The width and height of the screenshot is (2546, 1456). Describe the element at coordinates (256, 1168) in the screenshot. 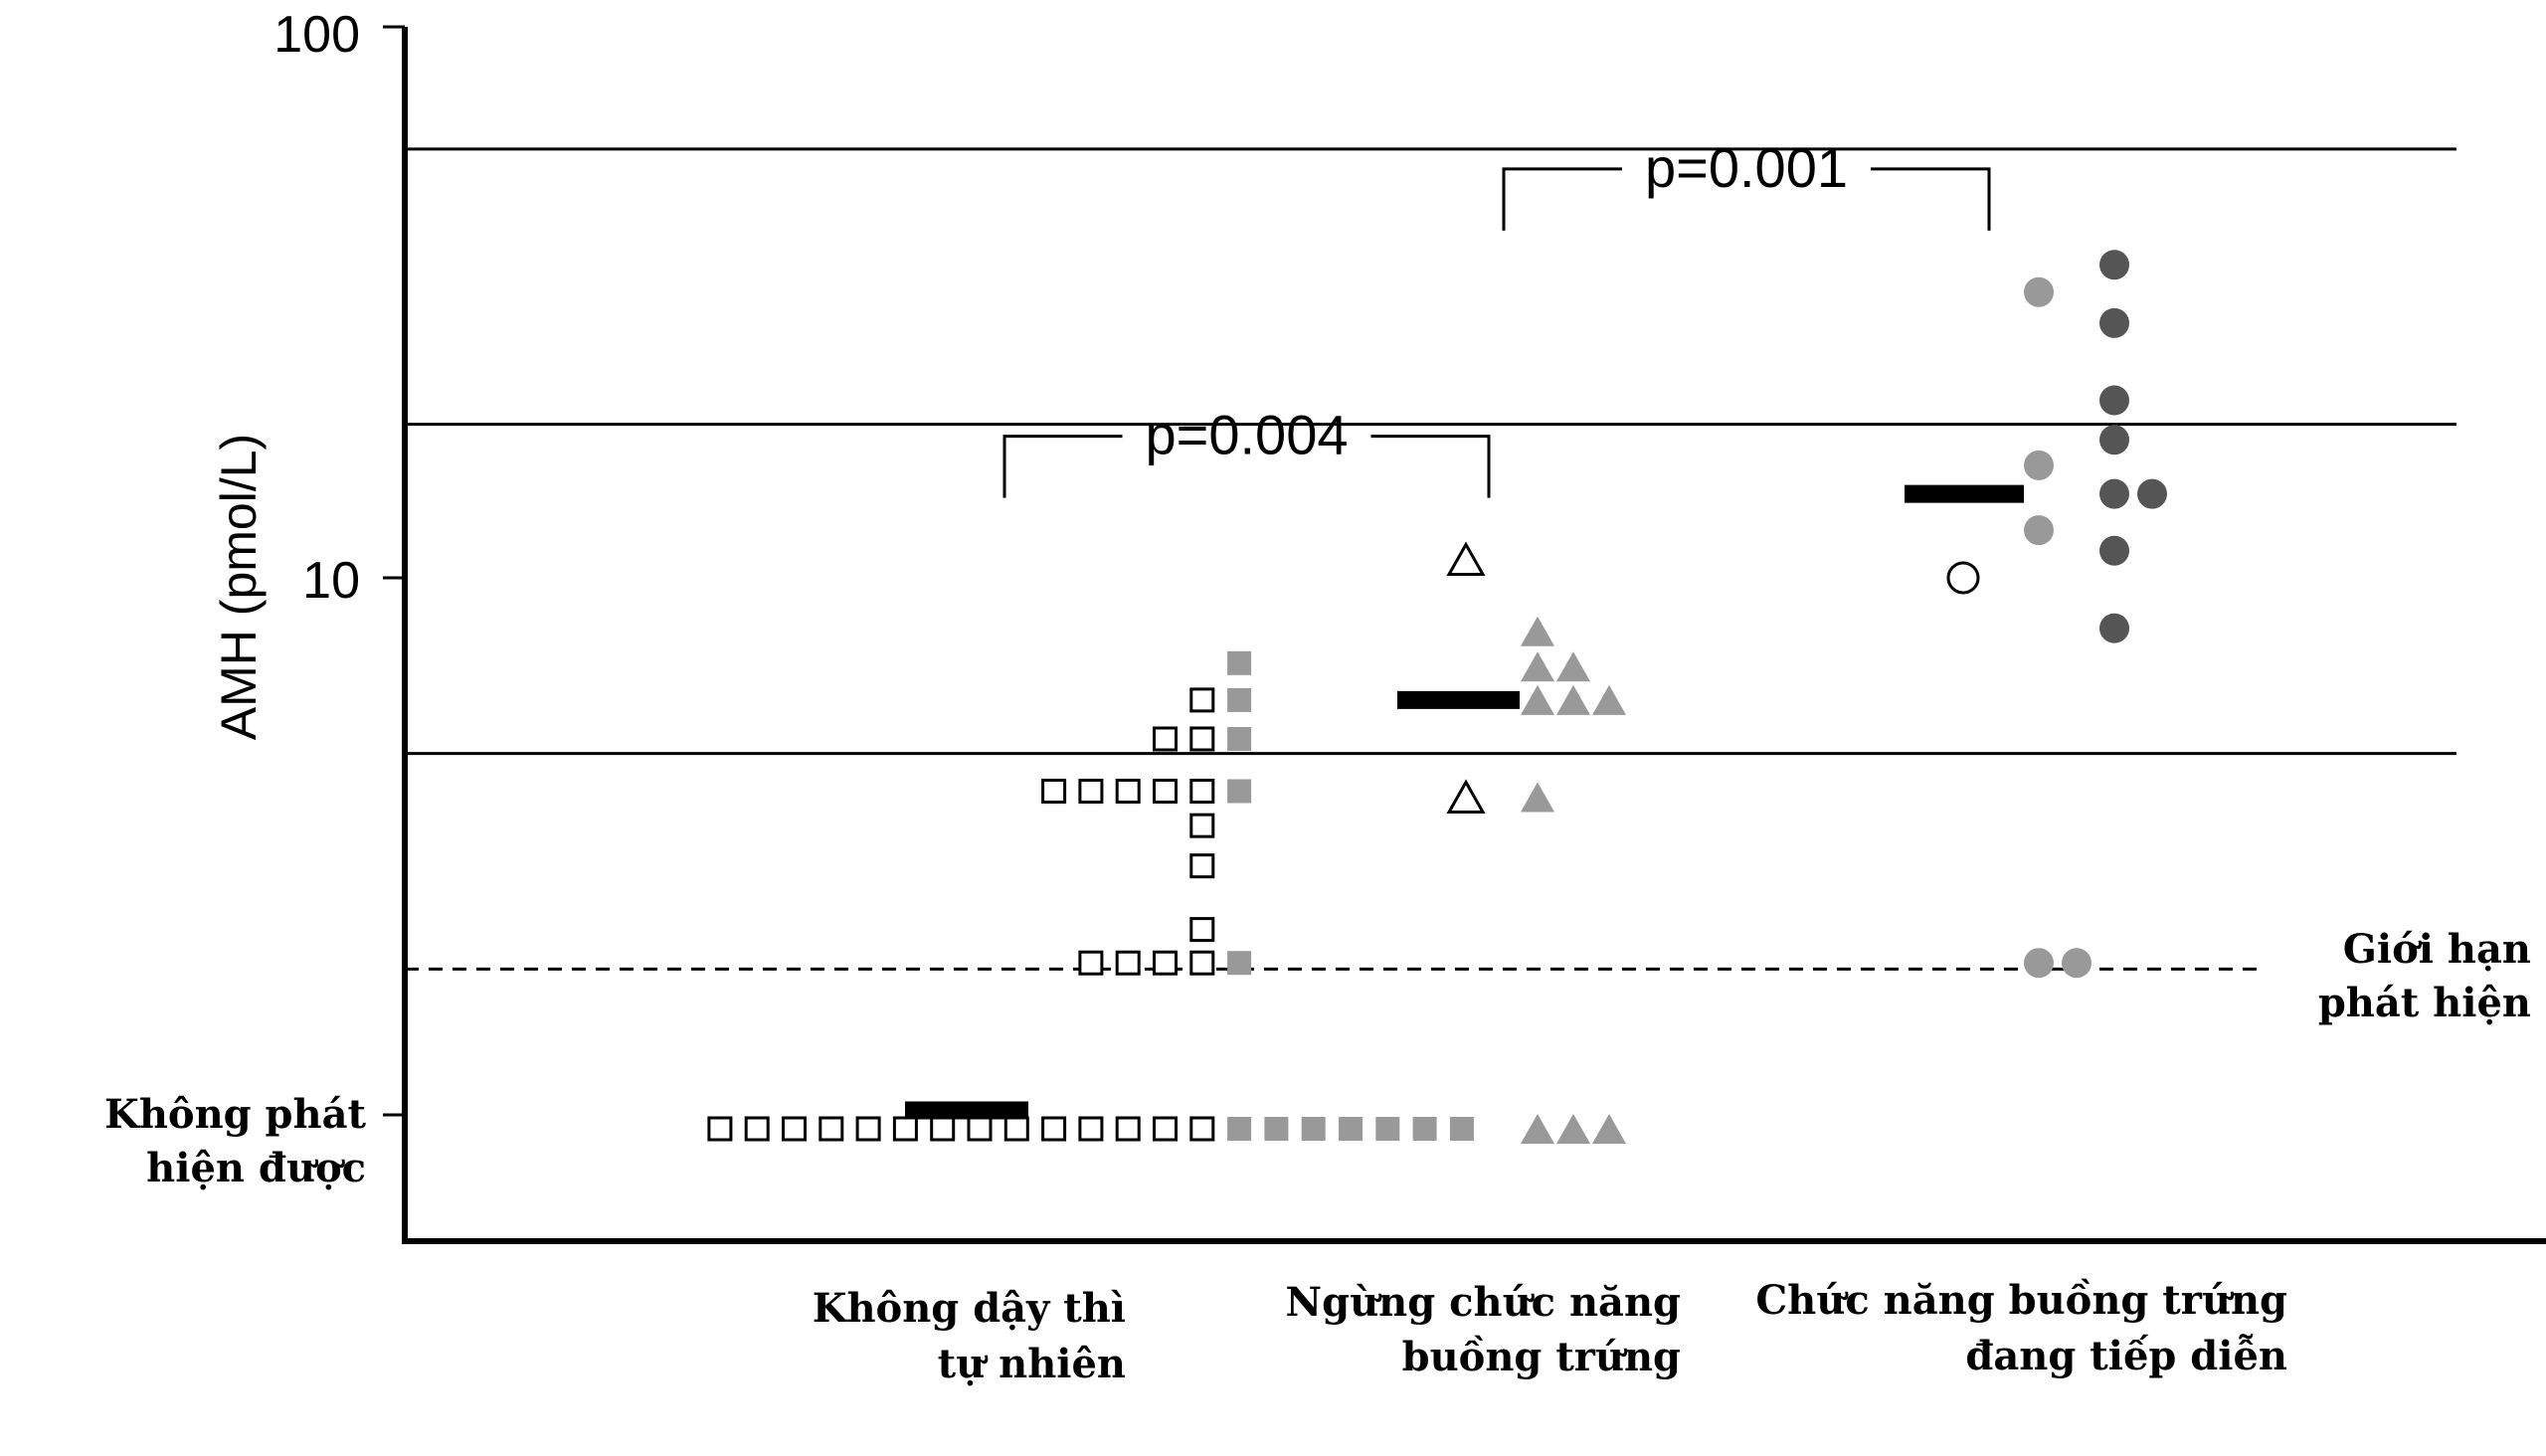

I see `undetectable-label-line2: hiện được` at that location.